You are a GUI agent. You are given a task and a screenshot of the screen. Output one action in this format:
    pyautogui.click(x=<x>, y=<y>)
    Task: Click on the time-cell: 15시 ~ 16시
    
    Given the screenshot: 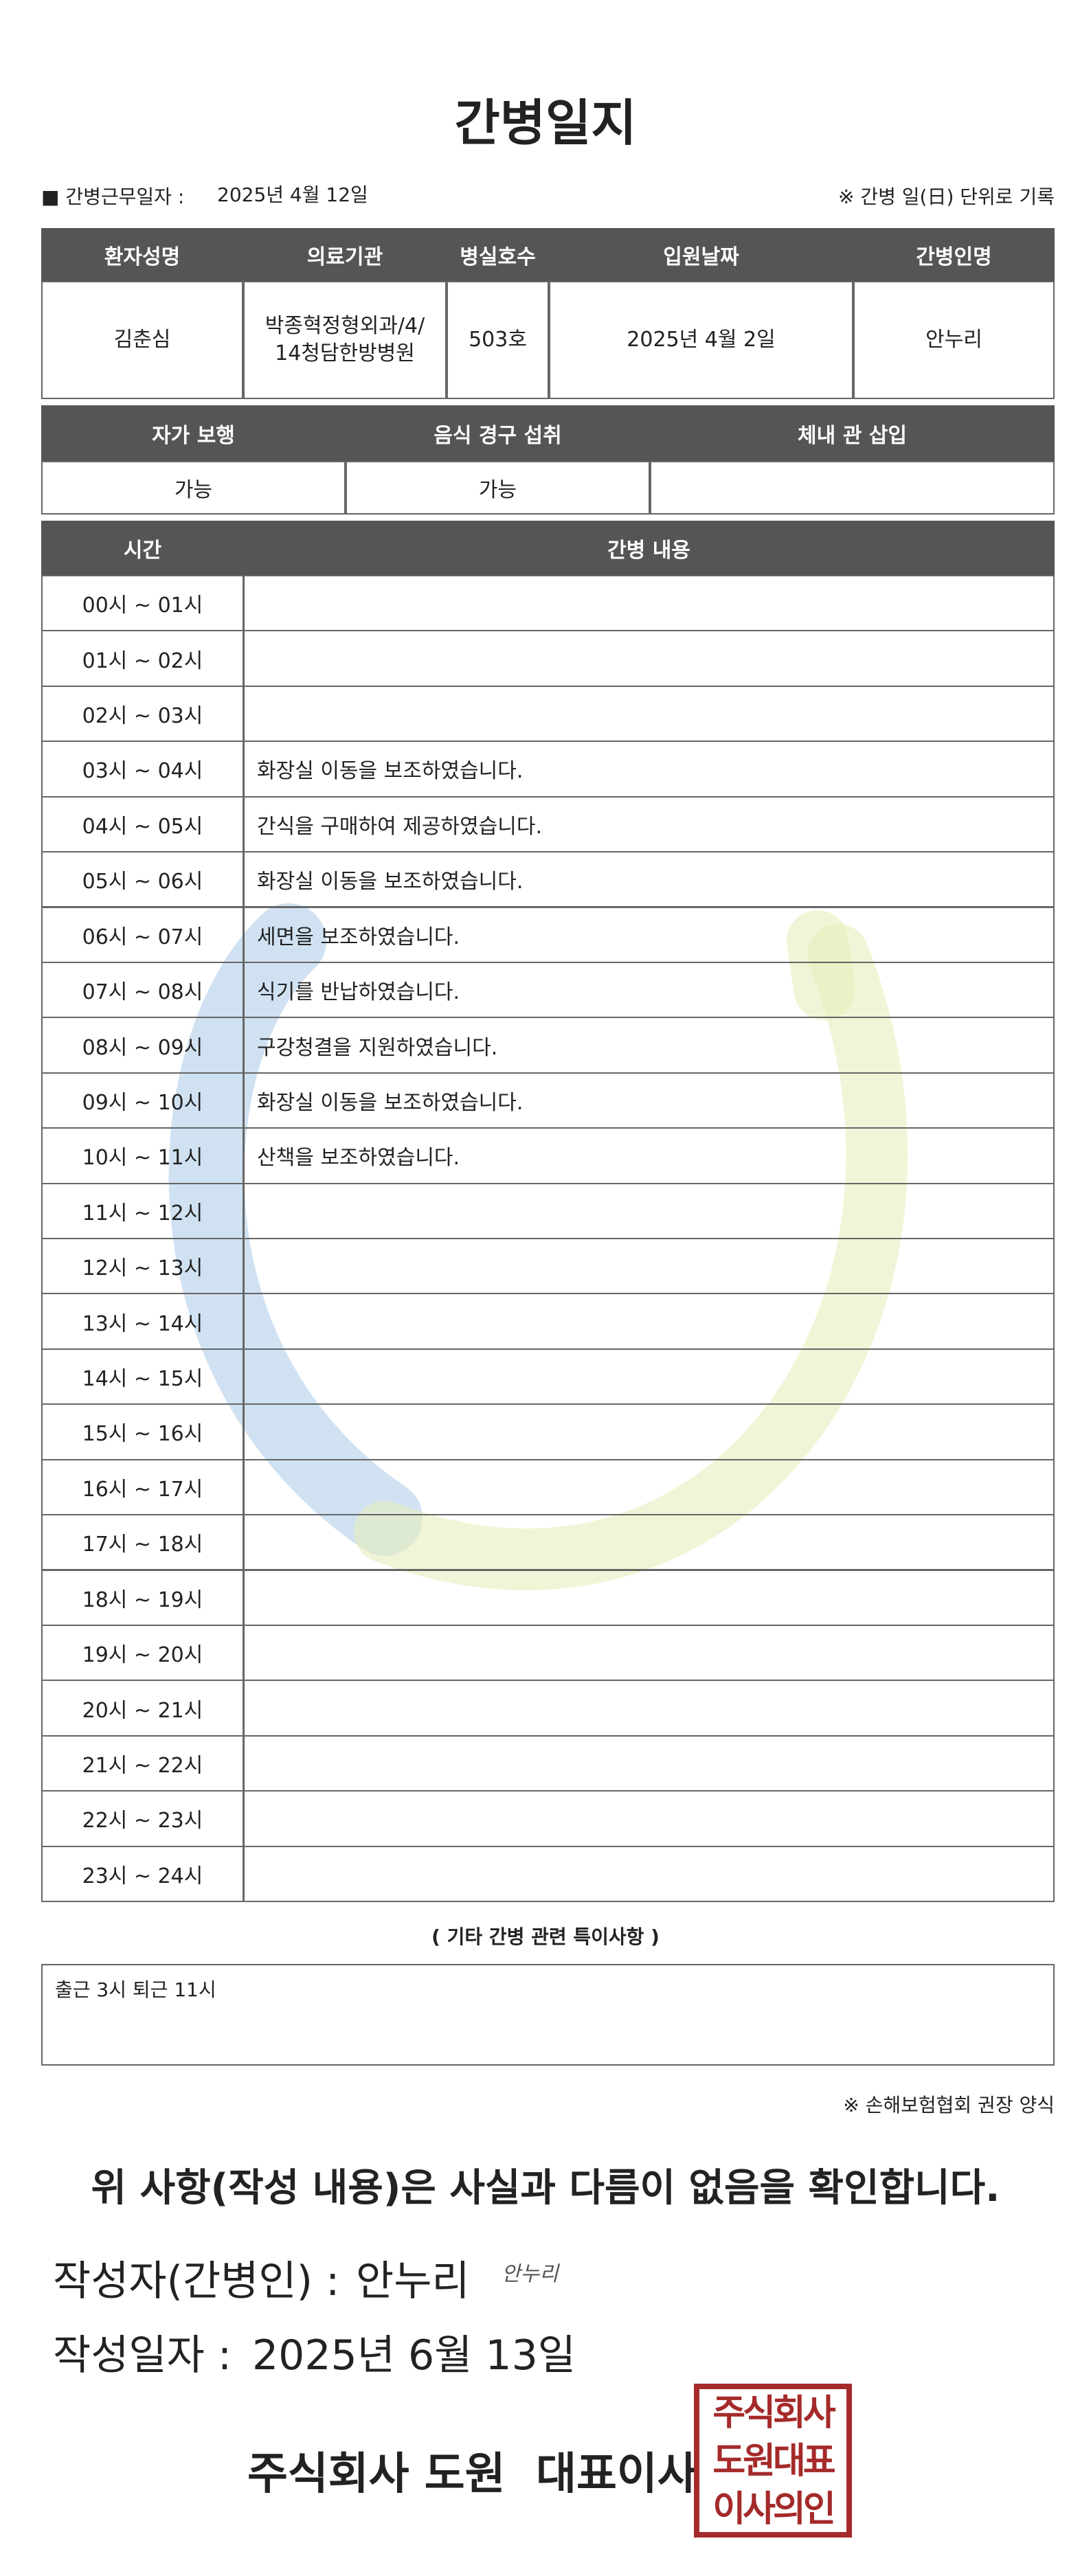 What is the action you would take?
    pyautogui.click(x=142, y=1431)
    